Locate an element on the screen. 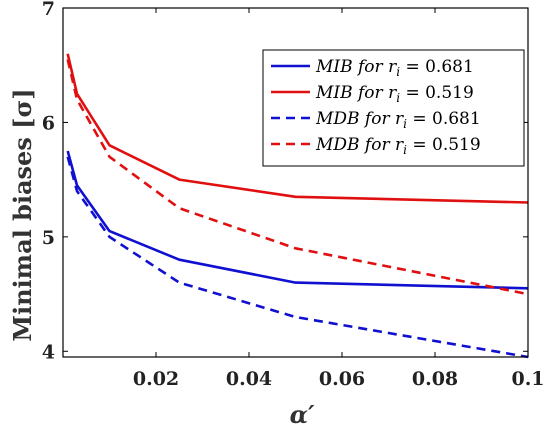  y-tick-label: 6 is located at coordinates (48, 123).